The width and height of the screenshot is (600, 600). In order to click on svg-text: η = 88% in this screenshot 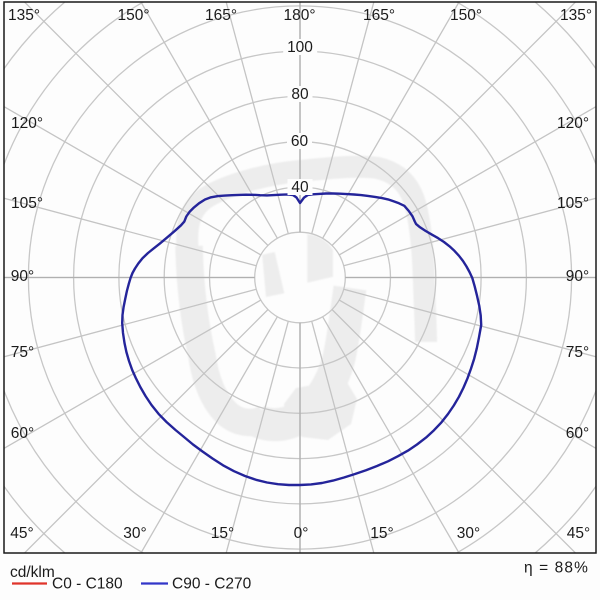, I will do `click(556, 568)`.